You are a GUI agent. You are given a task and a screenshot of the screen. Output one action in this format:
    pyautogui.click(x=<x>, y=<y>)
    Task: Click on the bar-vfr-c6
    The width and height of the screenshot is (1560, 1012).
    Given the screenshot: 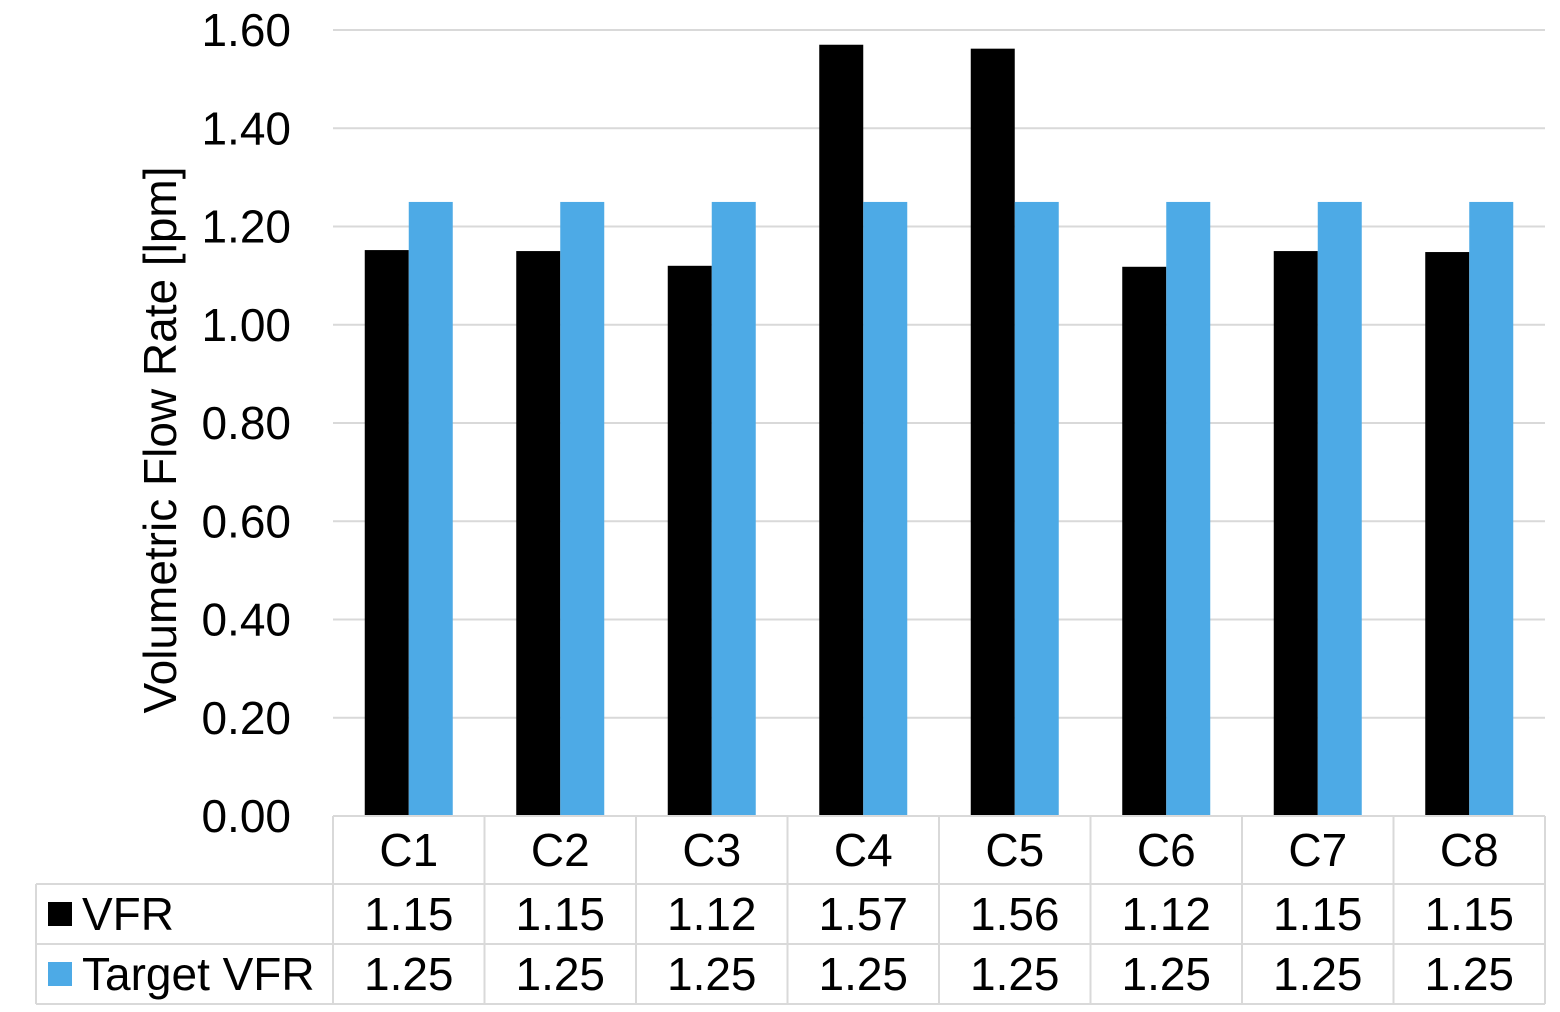 What is the action you would take?
    pyautogui.click(x=1144, y=541)
    